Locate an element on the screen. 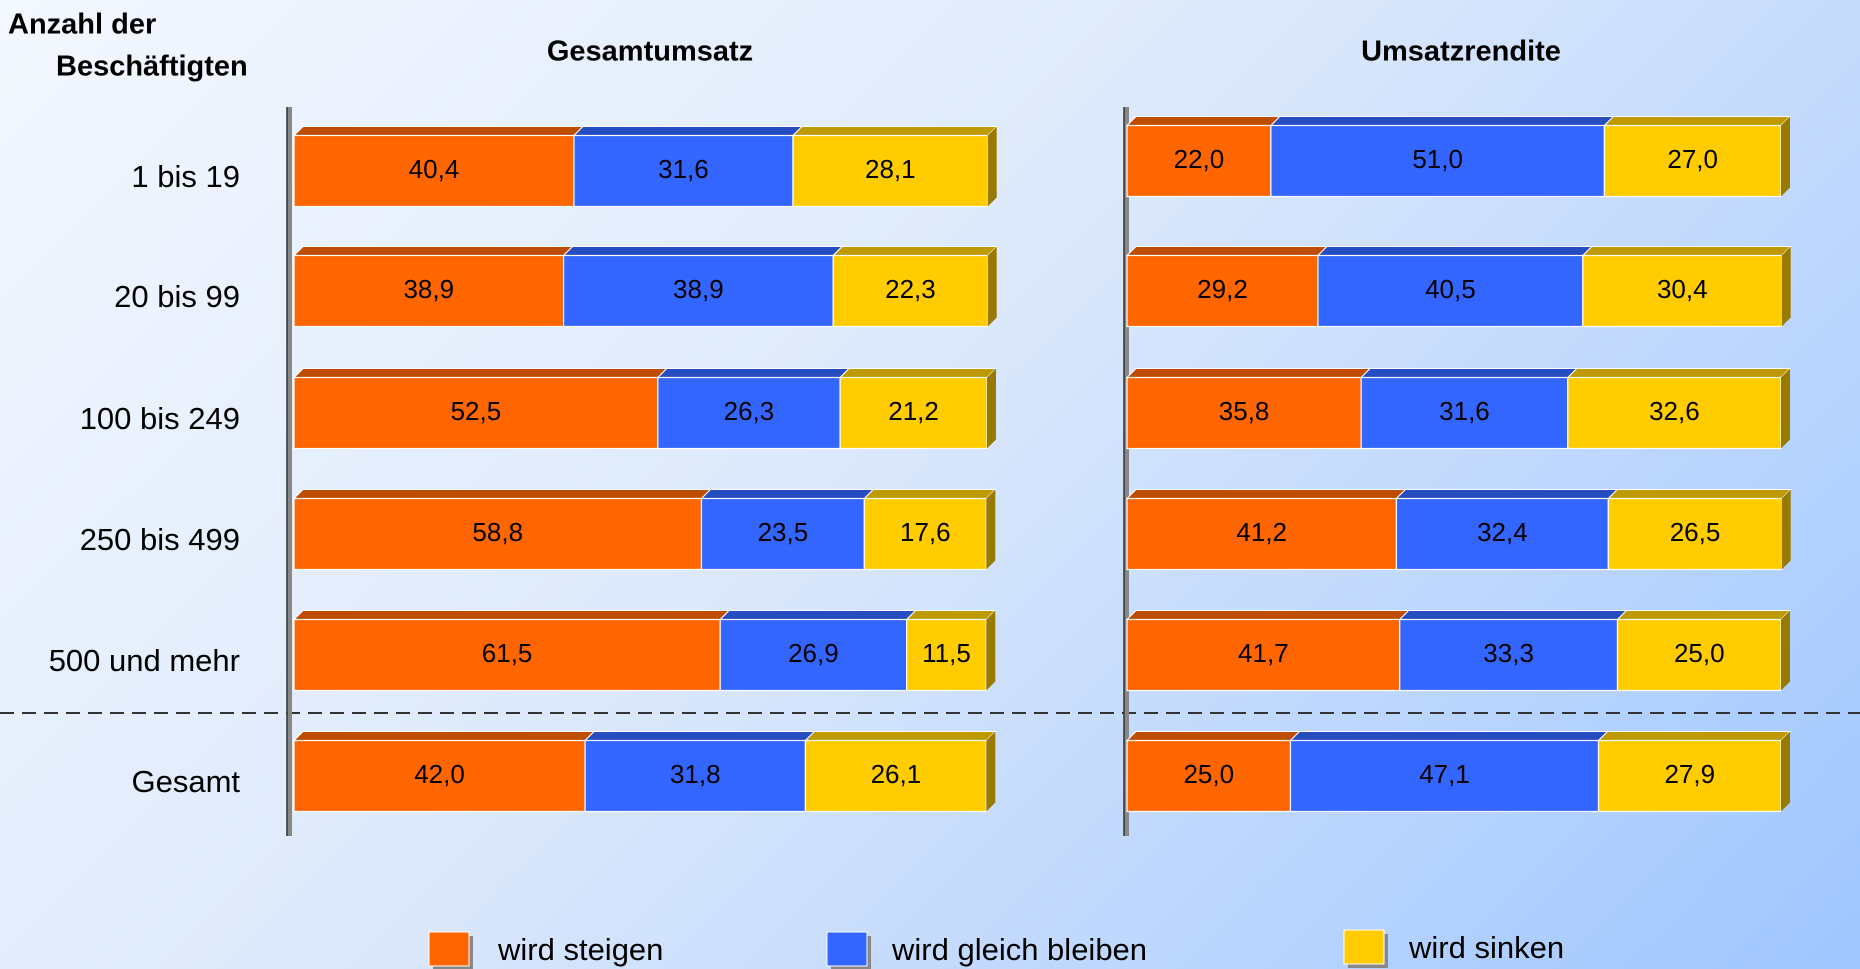  value-label: 42,0 is located at coordinates (439, 774).